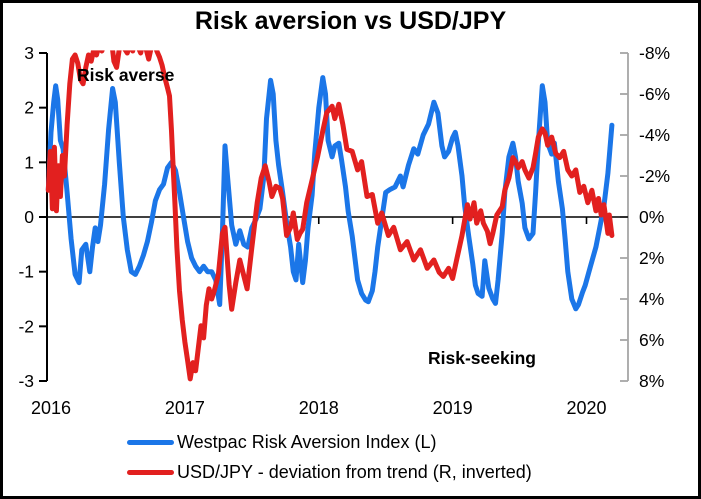  What do you see at coordinates (26, 272) in the screenshot?
I see `y-left-tick-label: -1` at bounding box center [26, 272].